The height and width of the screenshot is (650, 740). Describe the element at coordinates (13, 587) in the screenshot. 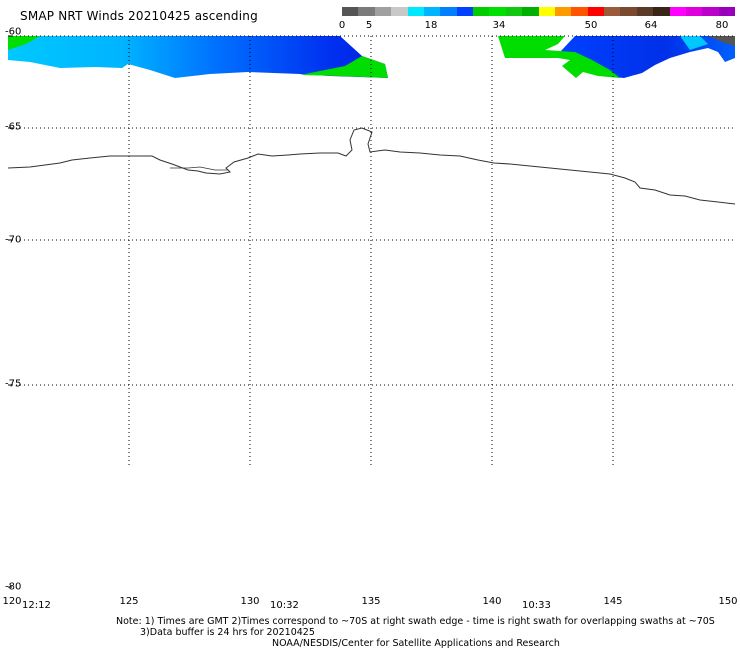

I see `lat-label-80: -80` at that location.